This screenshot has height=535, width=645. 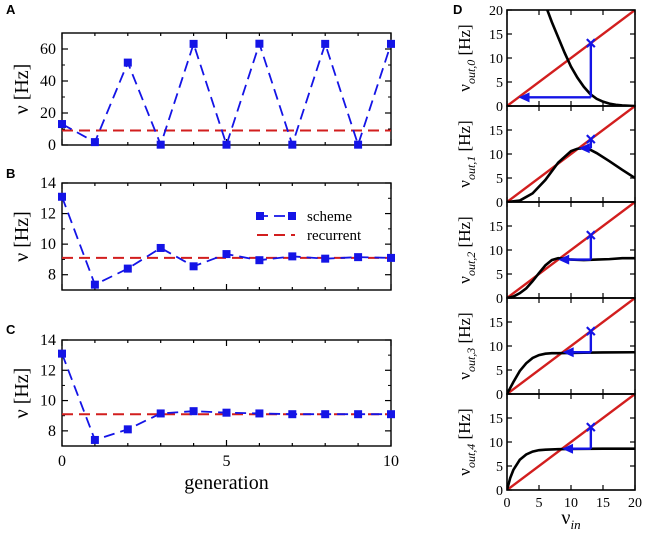 I want to click on panel-d-ylabel: νout,3 [Hz], so click(x=466, y=345).